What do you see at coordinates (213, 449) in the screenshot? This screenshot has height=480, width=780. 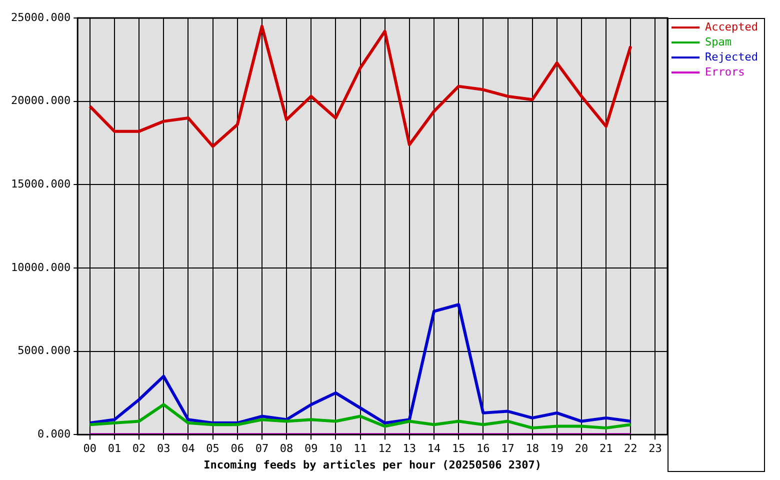 I see `x-tick-label: 05` at bounding box center [213, 449].